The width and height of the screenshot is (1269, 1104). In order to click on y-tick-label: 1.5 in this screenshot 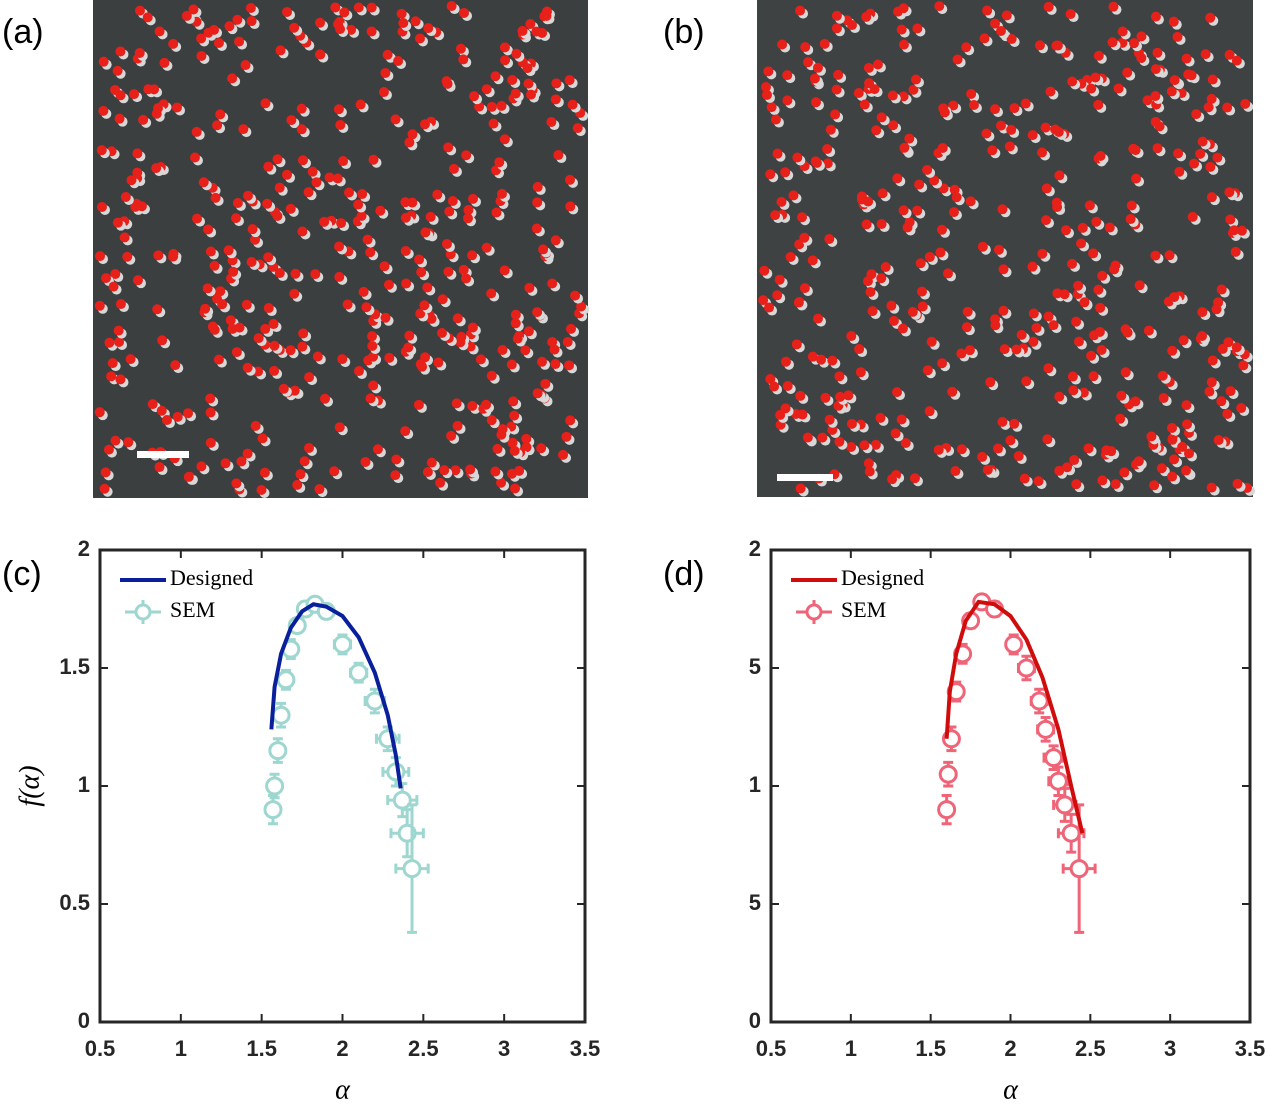, I will do `click(74, 666)`.